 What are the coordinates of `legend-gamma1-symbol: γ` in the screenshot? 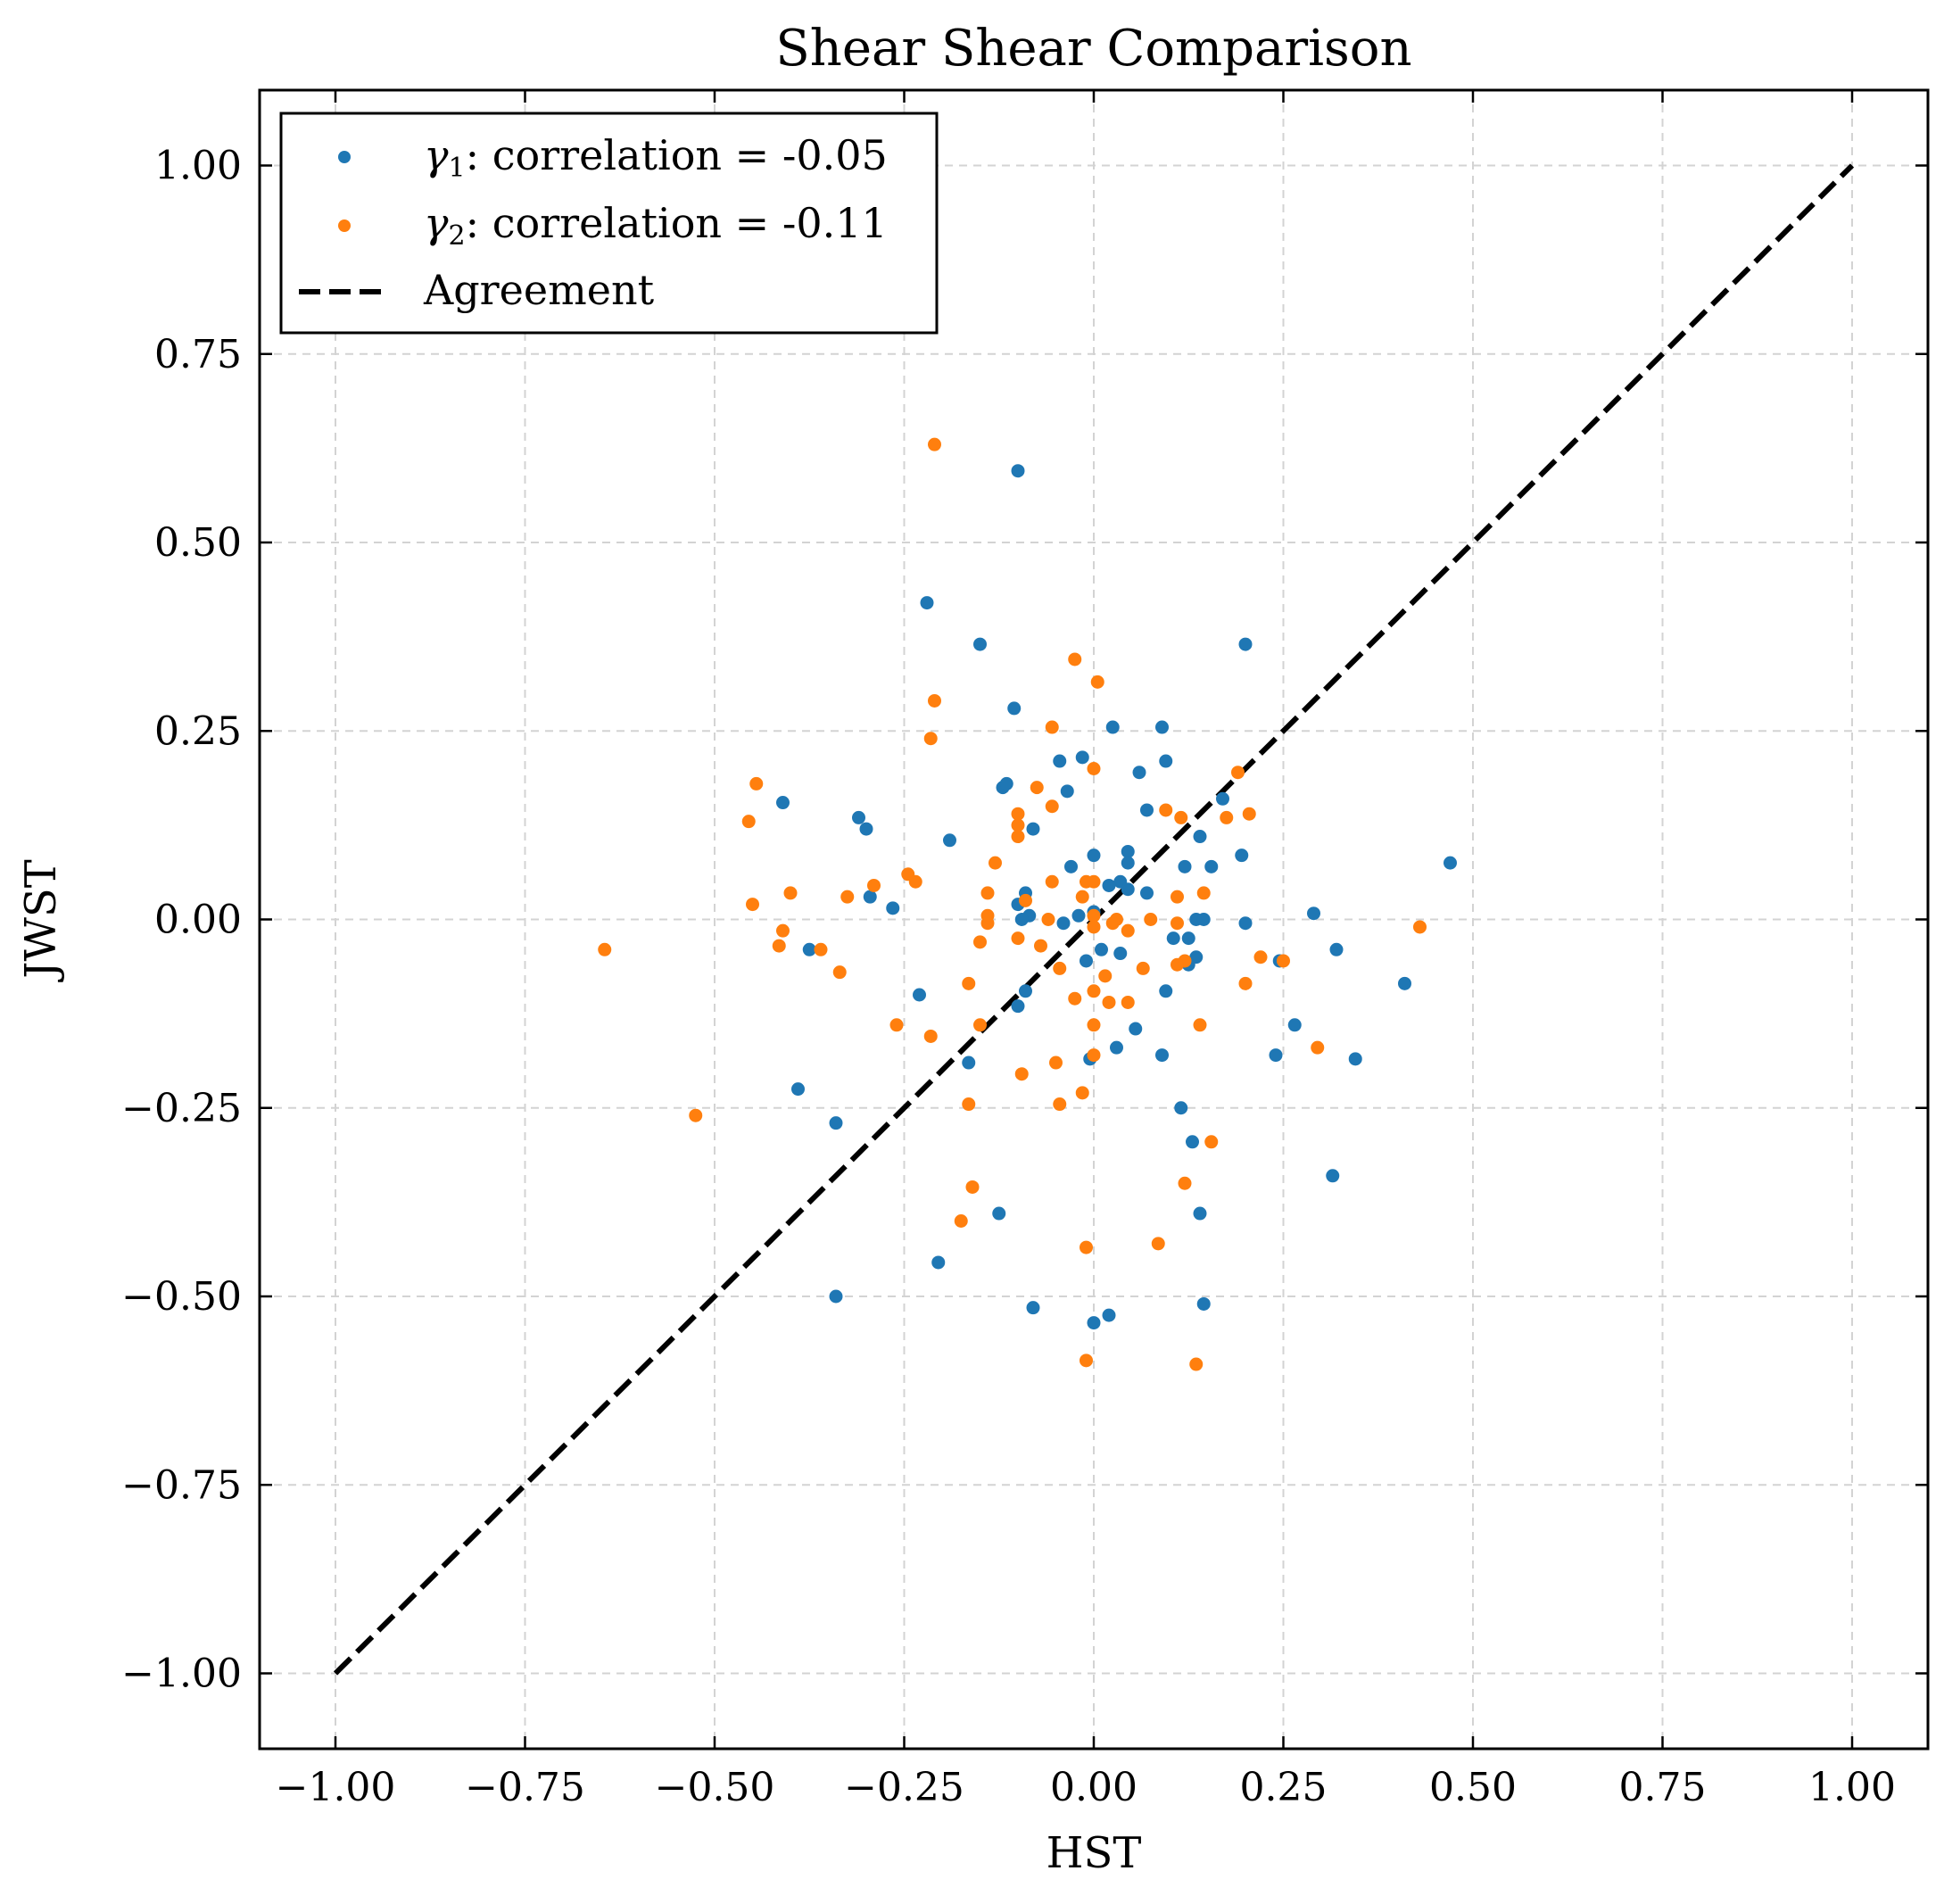 It's located at (436, 155).